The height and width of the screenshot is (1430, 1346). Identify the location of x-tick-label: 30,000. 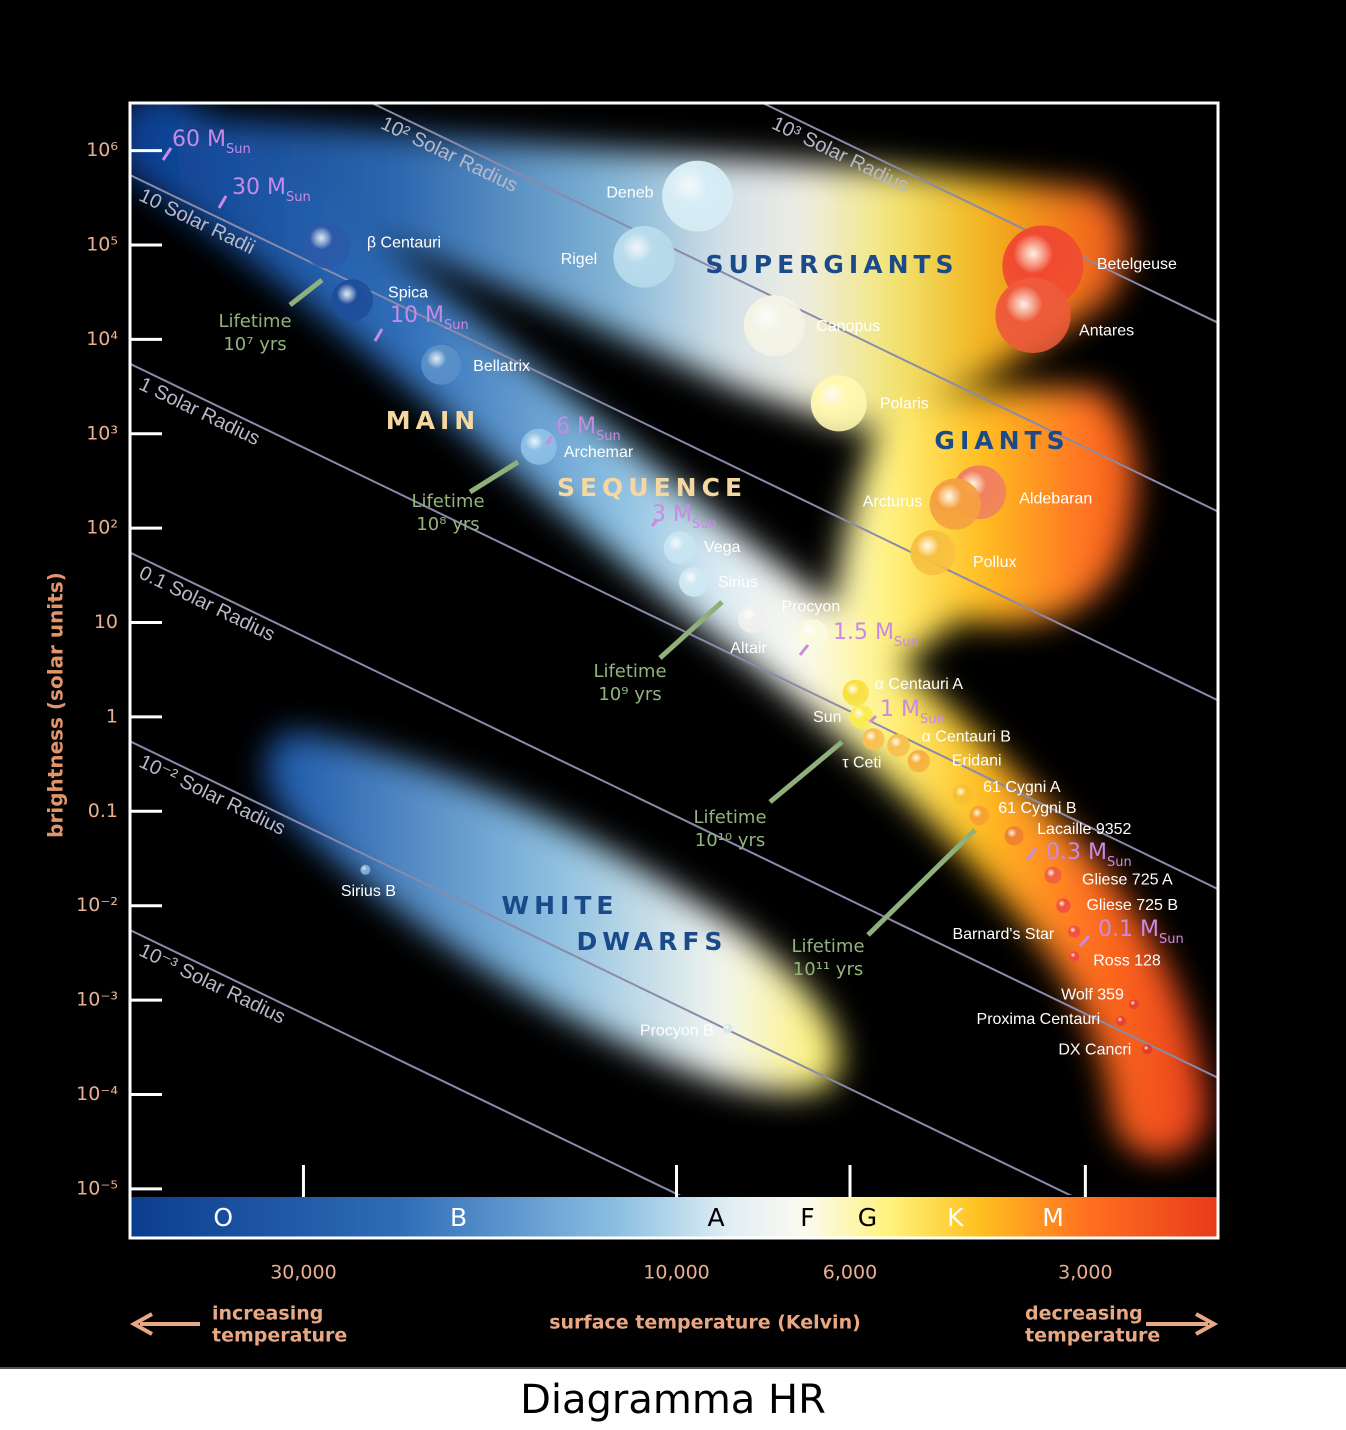
(303, 1273).